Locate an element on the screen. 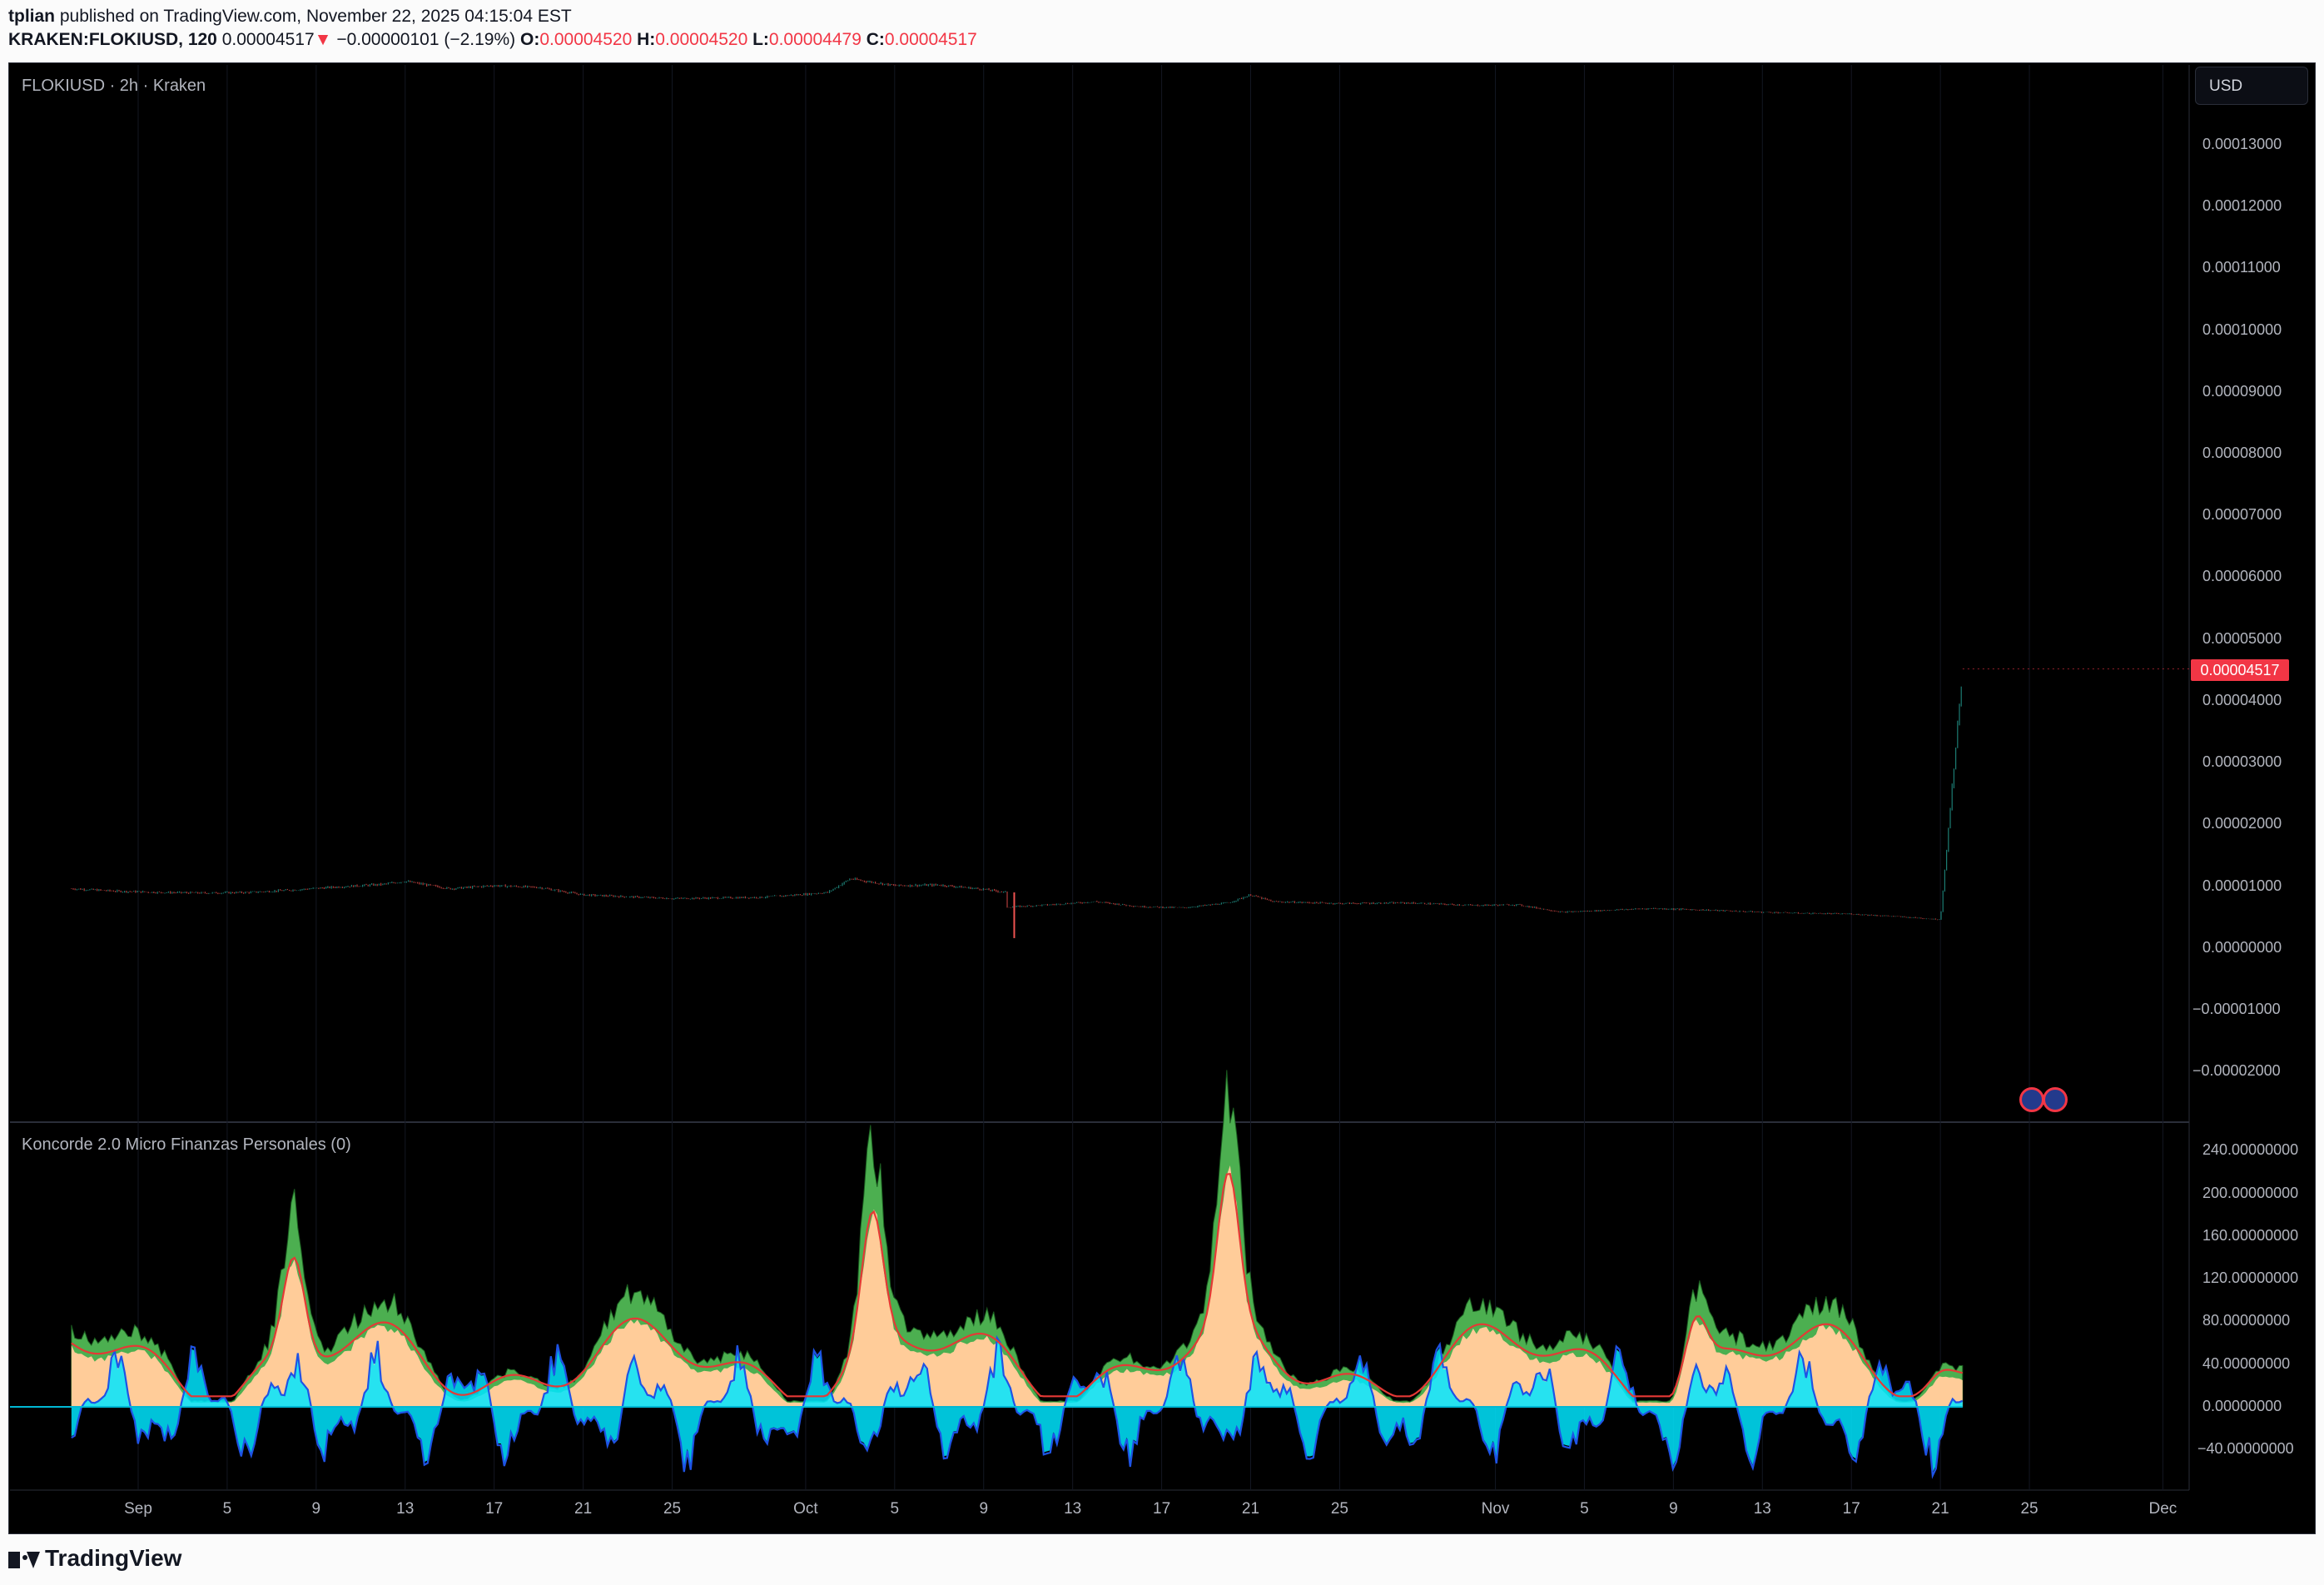  tradingview-logo-icon is located at coordinates (24, 1559).